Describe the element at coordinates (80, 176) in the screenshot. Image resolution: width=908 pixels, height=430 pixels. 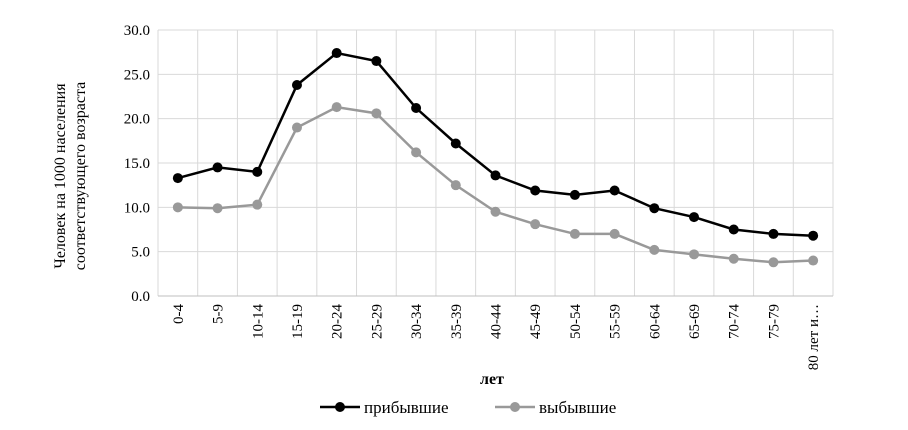
I see `y-axis-title-line-2: соответствующего возраста` at that location.